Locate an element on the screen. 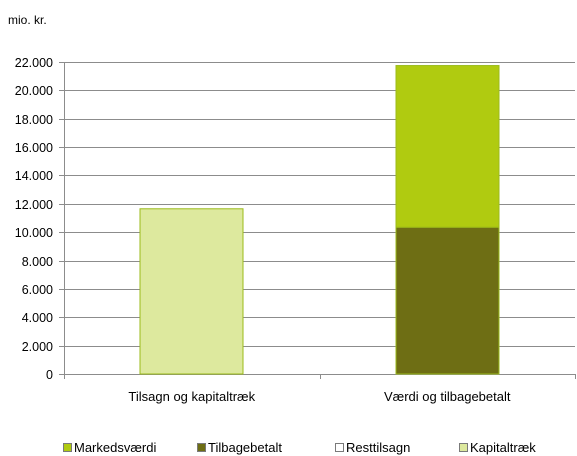 This screenshot has height=456, width=577. y-tick-label: 14.000 is located at coordinates (34, 176).